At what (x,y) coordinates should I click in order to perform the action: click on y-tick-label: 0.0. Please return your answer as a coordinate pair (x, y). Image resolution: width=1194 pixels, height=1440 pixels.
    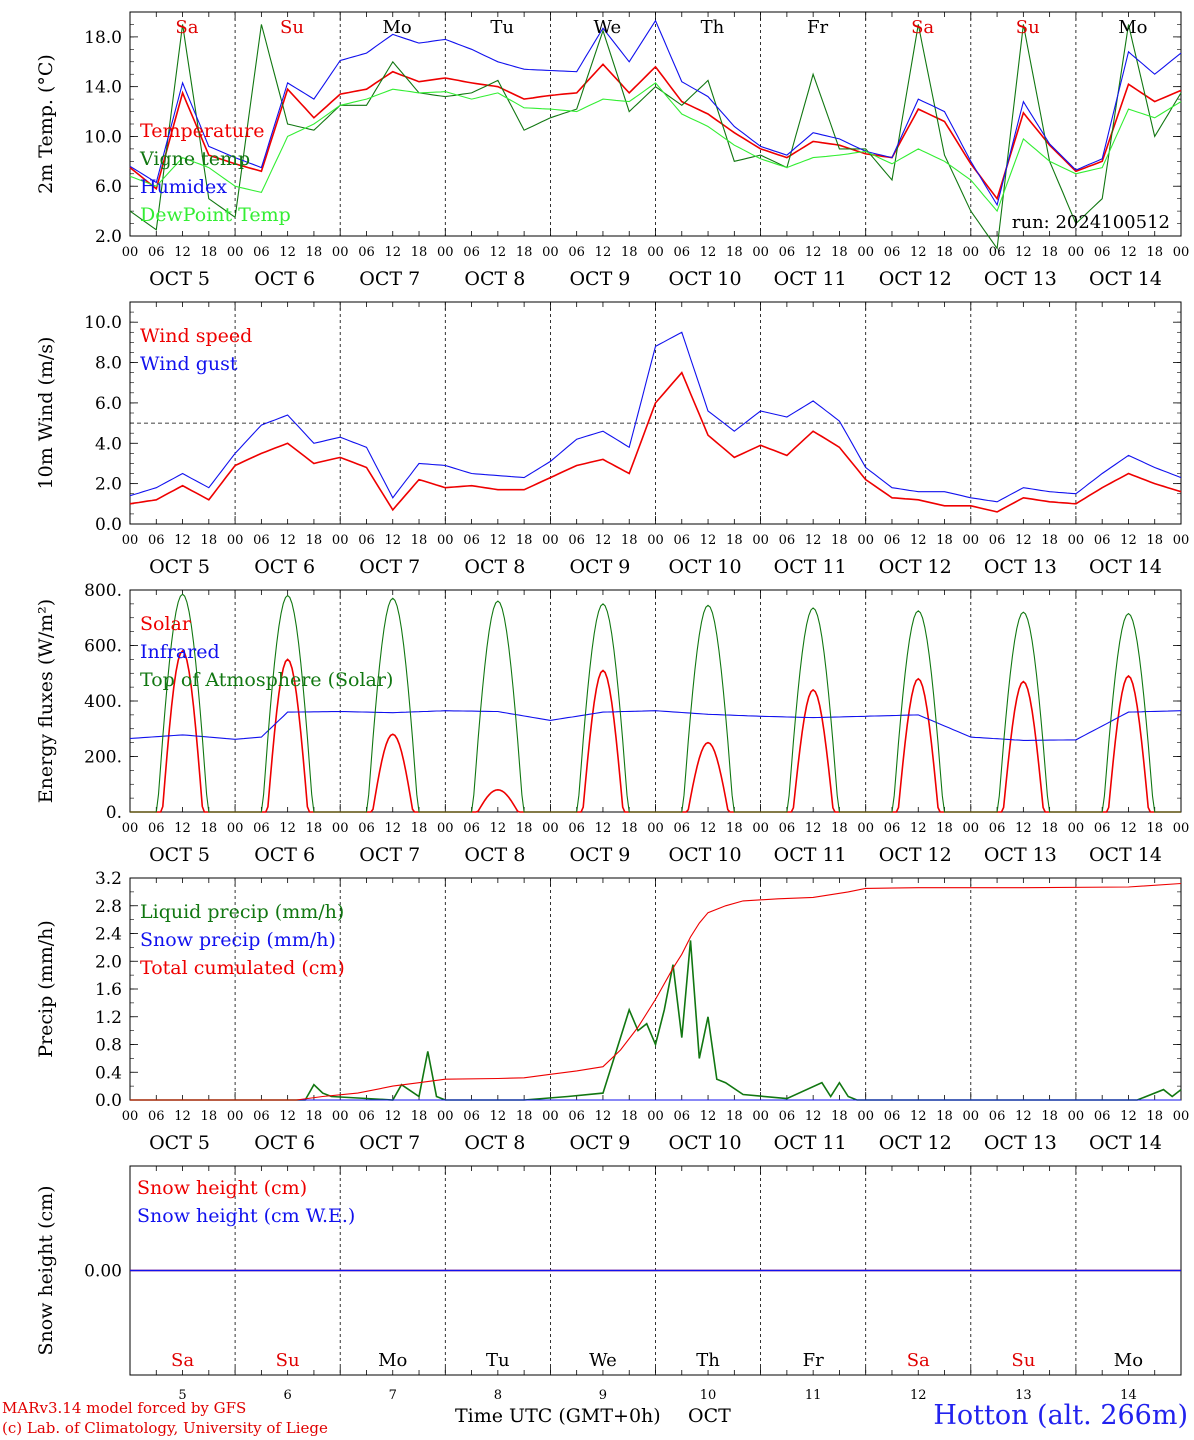
    Looking at the image, I should click on (108, 525).